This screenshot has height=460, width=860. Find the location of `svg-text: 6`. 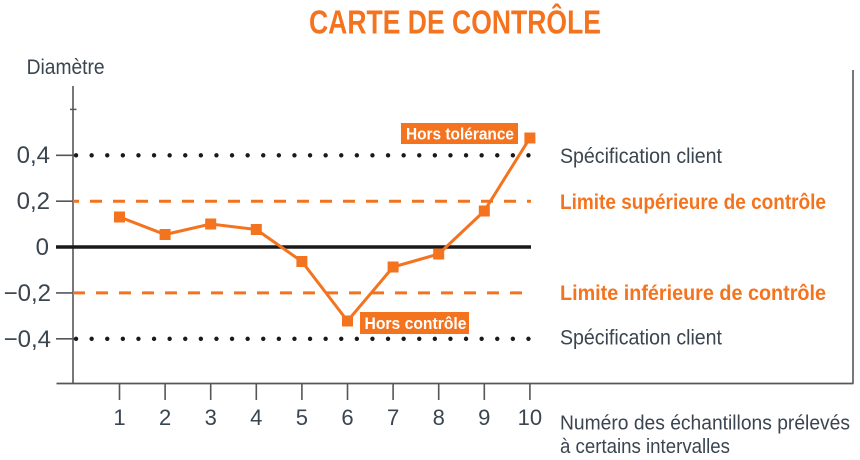

svg-text: 6 is located at coordinates (347, 417).